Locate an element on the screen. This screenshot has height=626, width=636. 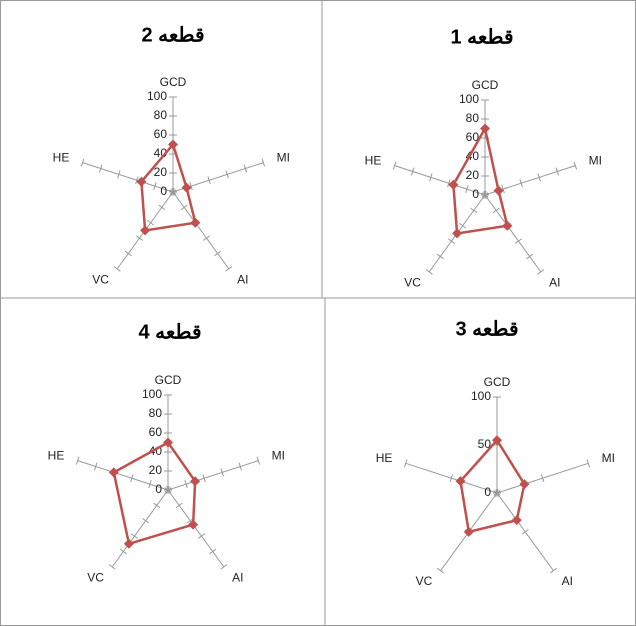
chart-title: قطعه 1 is located at coordinates (481, 37).